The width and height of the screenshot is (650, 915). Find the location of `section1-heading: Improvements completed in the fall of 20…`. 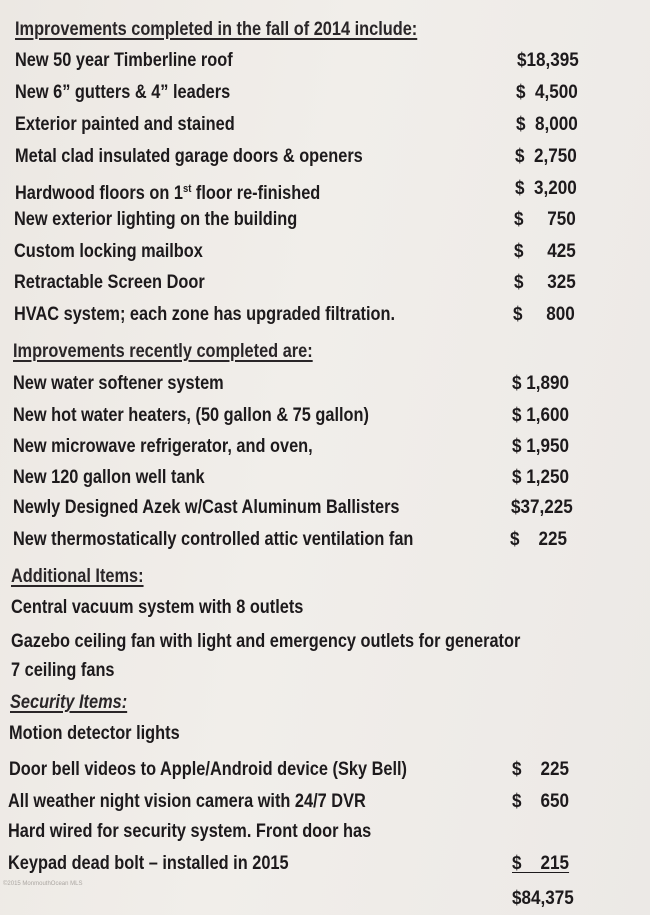

section1-heading: Improvements completed in the fall of 20… is located at coordinates (216, 29).